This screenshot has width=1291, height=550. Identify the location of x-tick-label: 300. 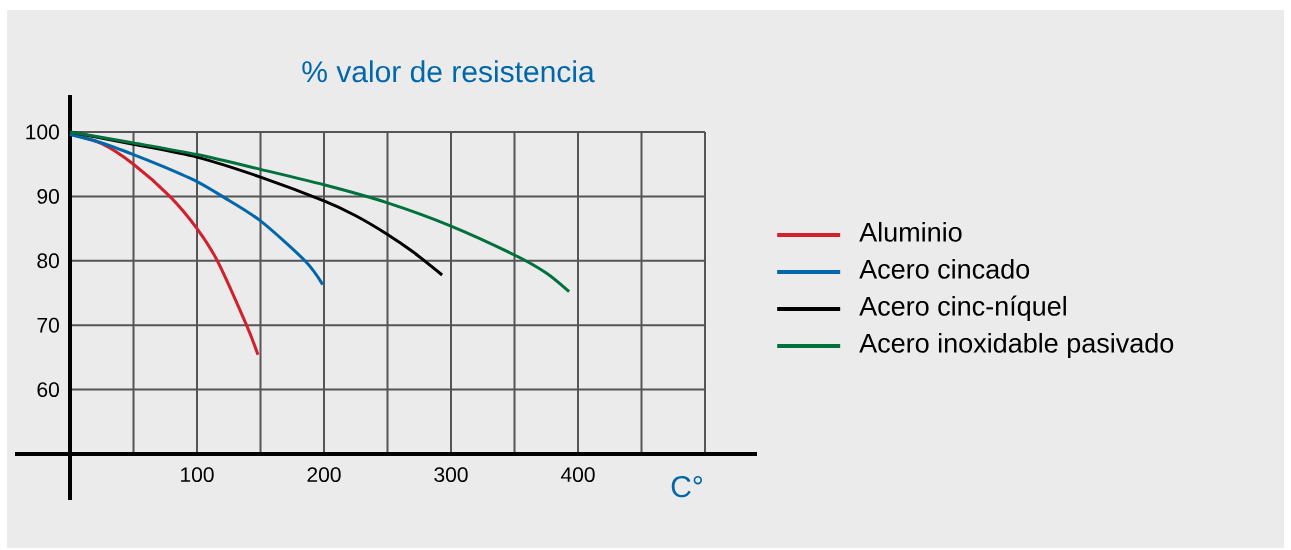
(451, 475).